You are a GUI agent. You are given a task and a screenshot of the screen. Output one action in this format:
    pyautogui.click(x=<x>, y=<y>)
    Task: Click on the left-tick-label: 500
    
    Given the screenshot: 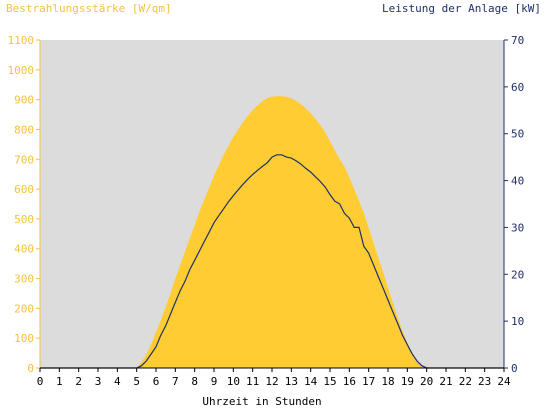 What is the action you would take?
    pyautogui.click(x=24, y=219)
    